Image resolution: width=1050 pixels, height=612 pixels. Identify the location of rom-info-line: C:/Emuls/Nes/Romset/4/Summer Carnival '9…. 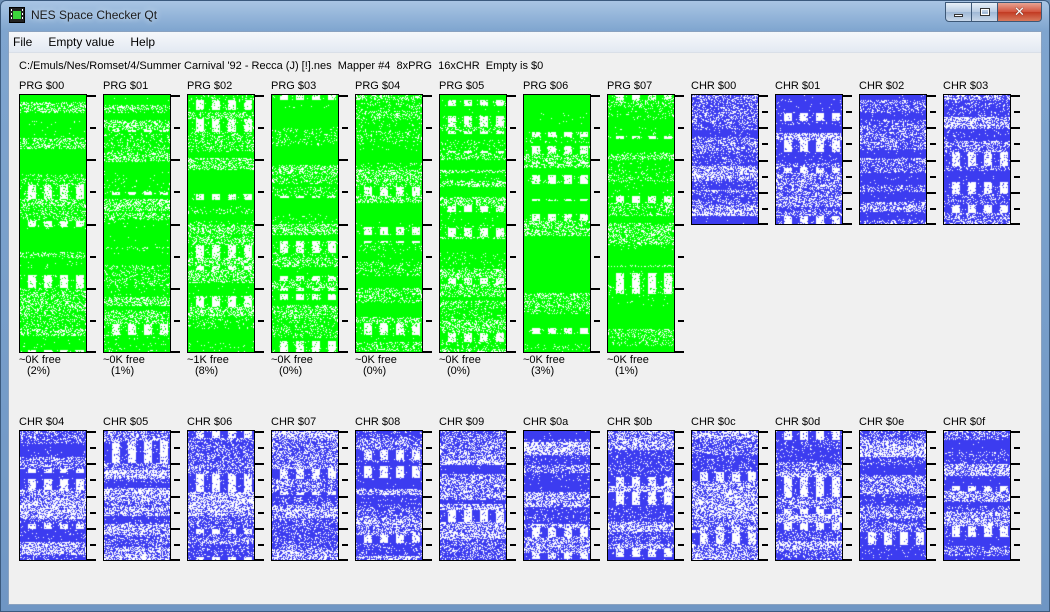
(281, 66).